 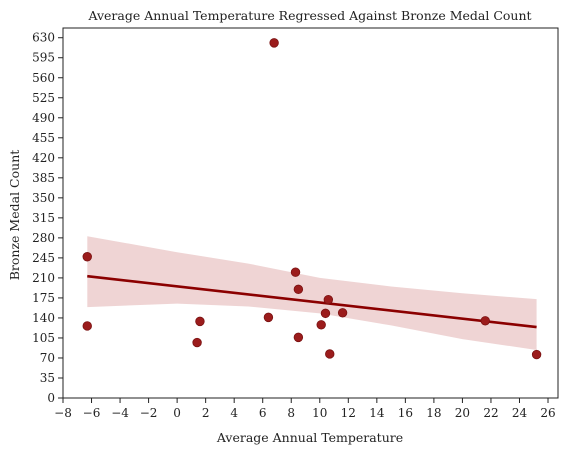 What do you see at coordinates (149, 413) in the screenshot?
I see `x-tick-label: −2` at bounding box center [149, 413].